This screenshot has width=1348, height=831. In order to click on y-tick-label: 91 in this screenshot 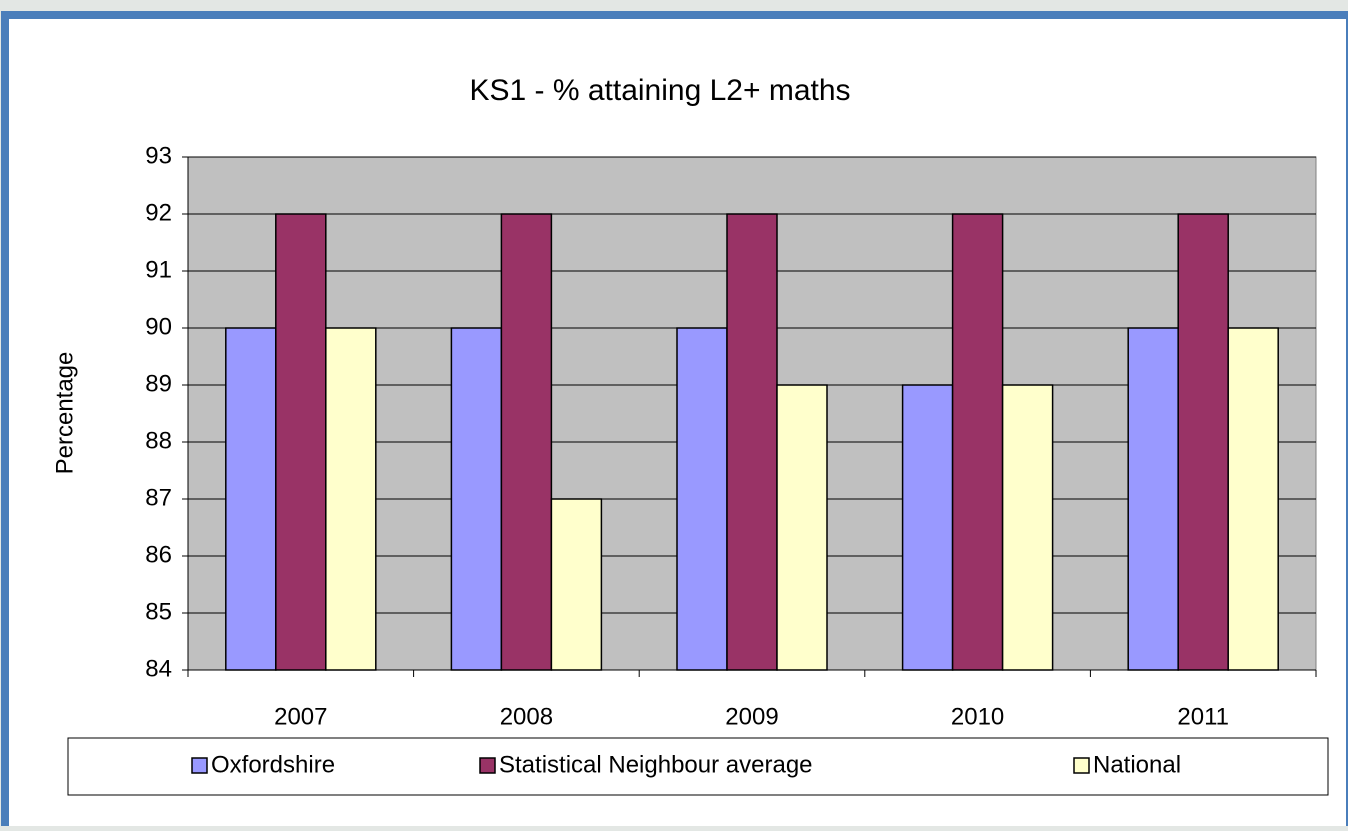, I will do `click(158, 269)`.